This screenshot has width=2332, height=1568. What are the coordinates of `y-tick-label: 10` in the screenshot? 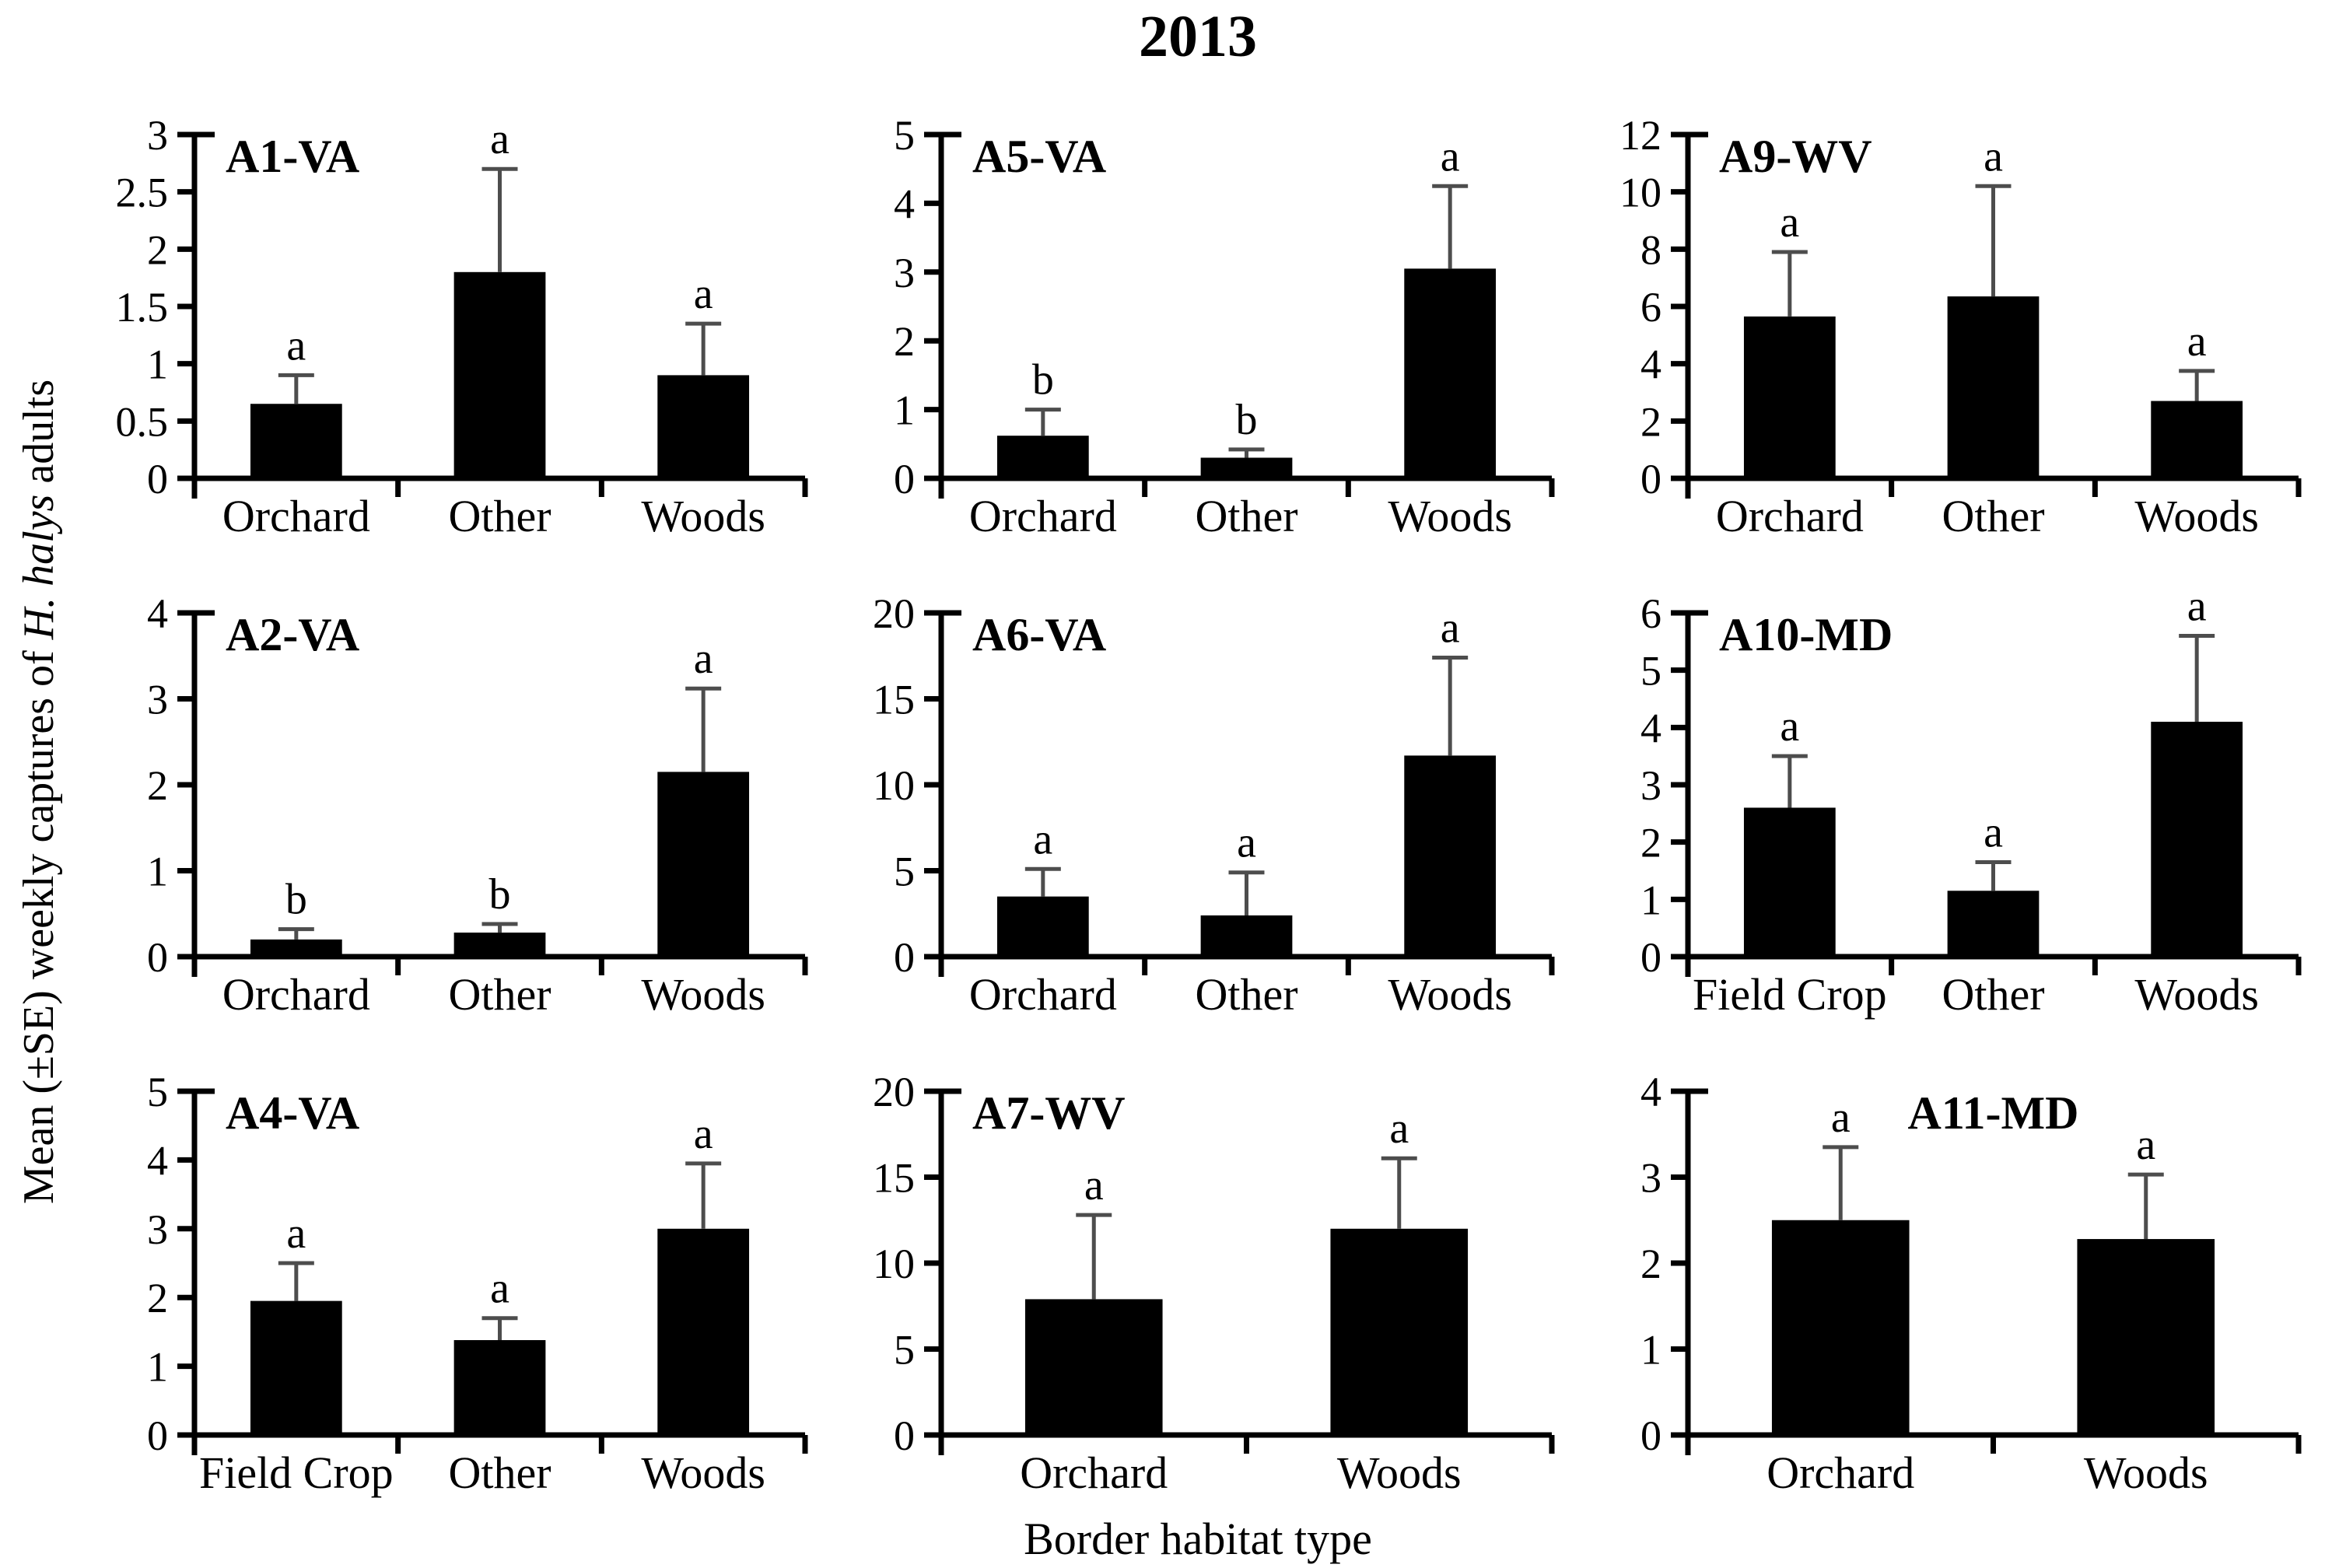 It's located at (894, 1264).